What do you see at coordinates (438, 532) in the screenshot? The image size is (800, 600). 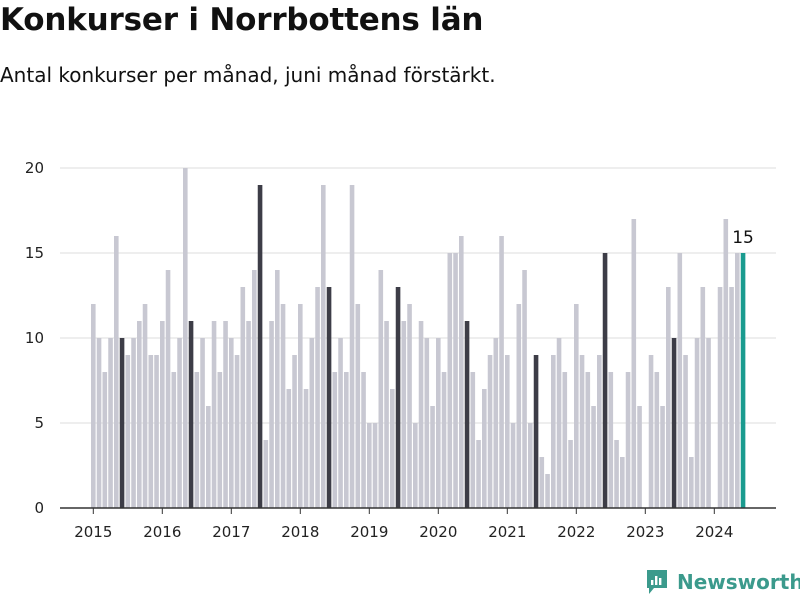 I see `x-tick-label: 2020` at bounding box center [438, 532].